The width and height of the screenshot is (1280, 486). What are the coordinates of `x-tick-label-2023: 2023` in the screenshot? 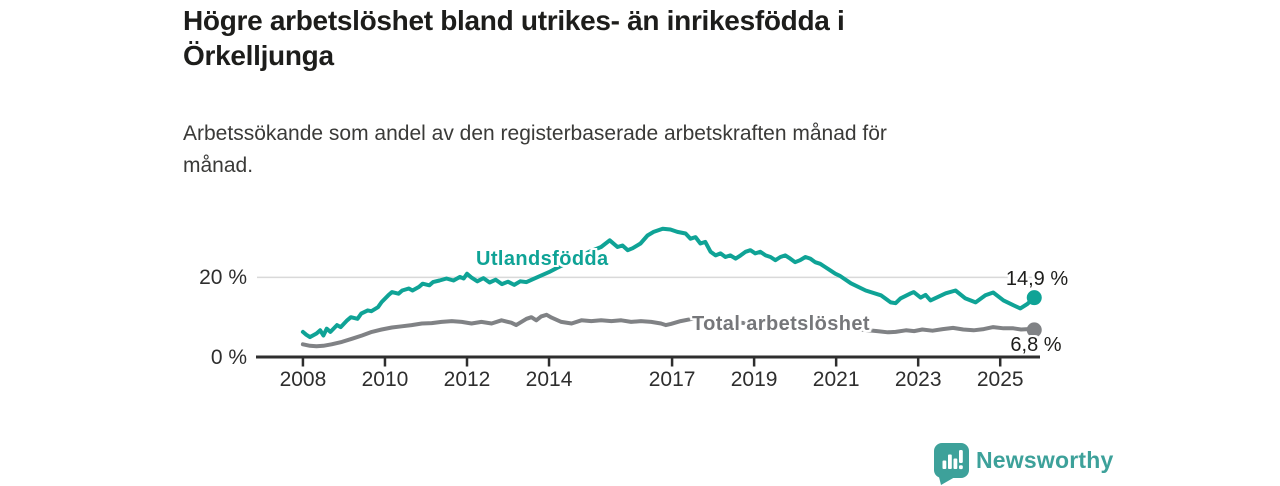 It's located at (918, 379).